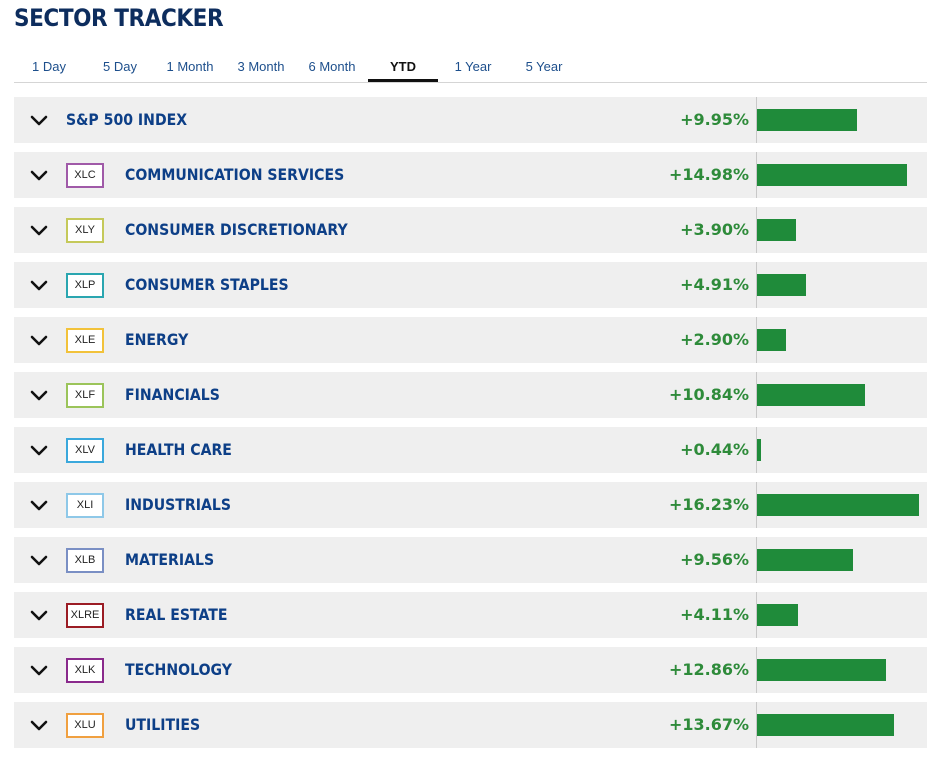 The image size is (936, 761). I want to click on percent-change: +12.86%, so click(708, 669).